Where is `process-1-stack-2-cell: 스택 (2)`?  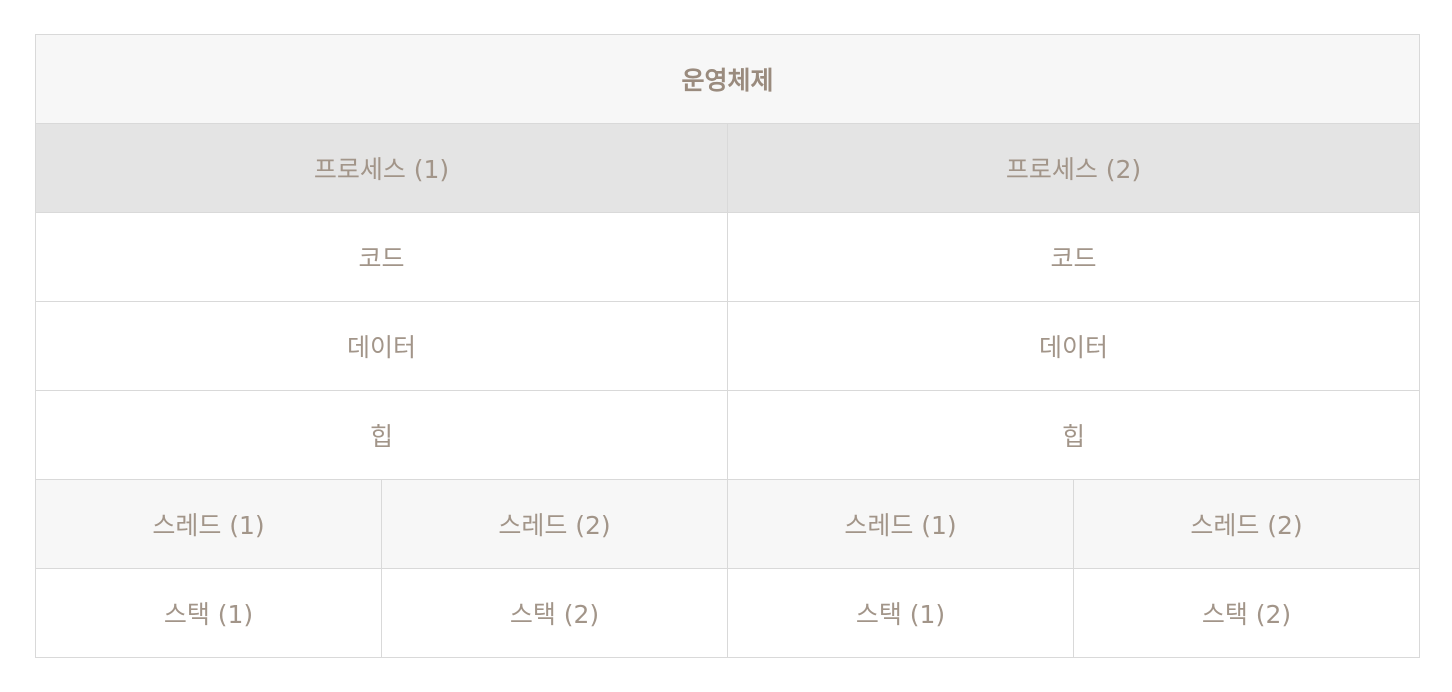
process-1-stack-2-cell: 스택 (2) is located at coordinates (554, 613).